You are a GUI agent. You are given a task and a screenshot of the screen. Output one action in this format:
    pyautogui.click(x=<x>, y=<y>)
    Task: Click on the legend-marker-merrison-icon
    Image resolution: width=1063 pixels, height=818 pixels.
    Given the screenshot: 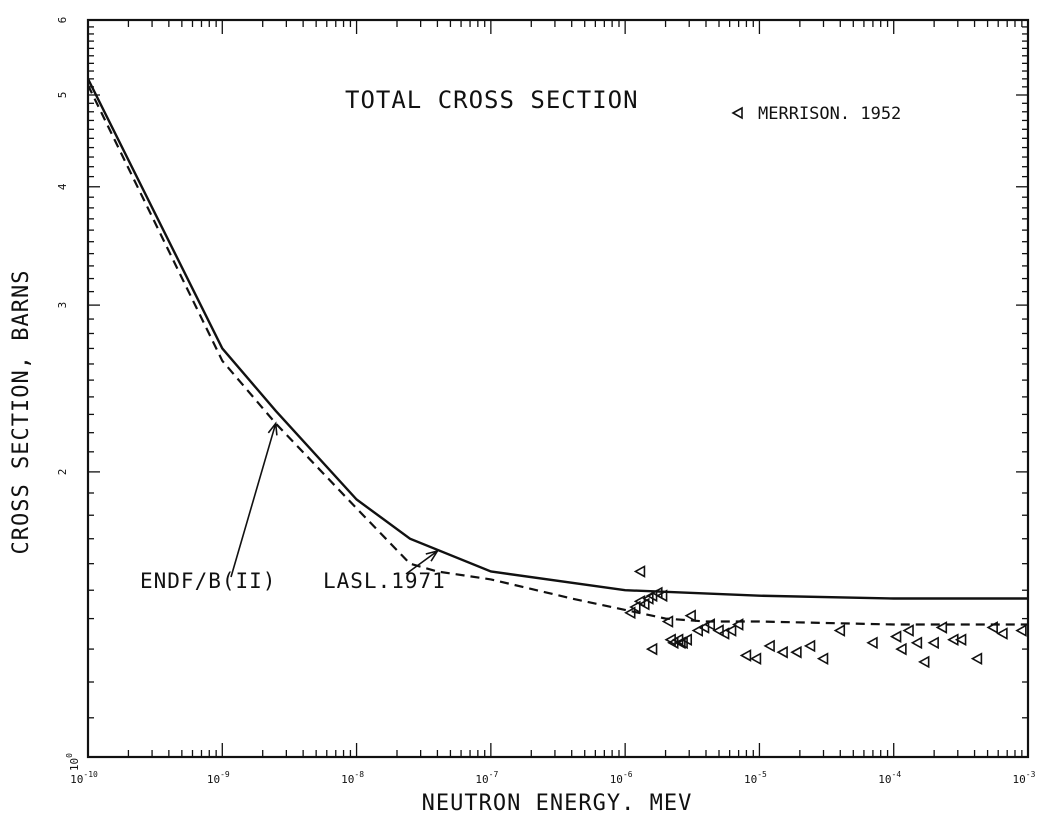 What is the action you would take?
    pyautogui.click(x=737, y=113)
    